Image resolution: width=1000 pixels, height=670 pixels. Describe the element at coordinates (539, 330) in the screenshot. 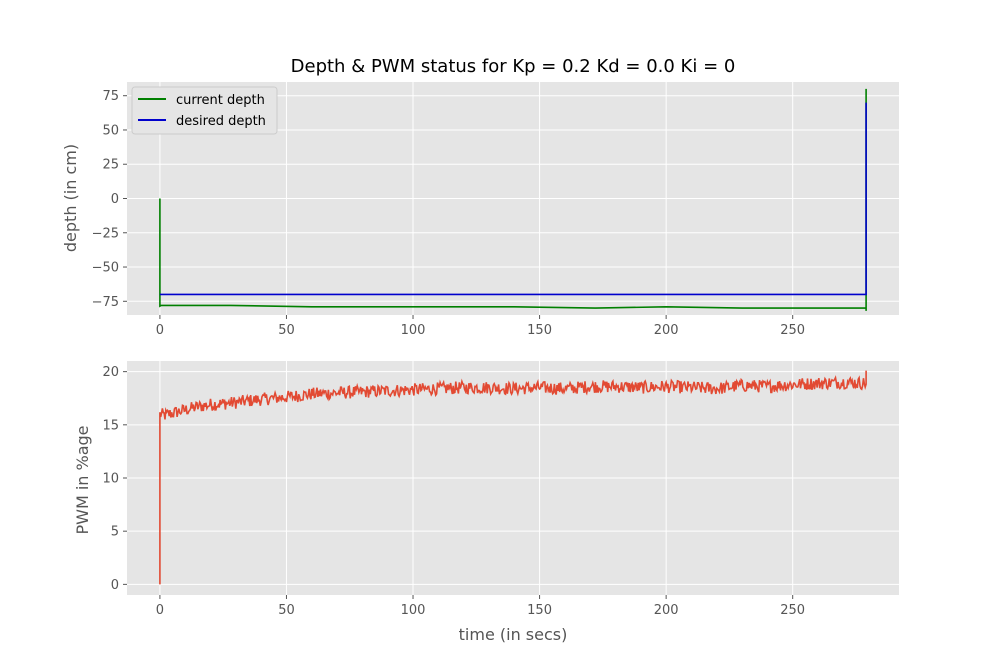

I see `depth-x-tick-label: 150` at that location.